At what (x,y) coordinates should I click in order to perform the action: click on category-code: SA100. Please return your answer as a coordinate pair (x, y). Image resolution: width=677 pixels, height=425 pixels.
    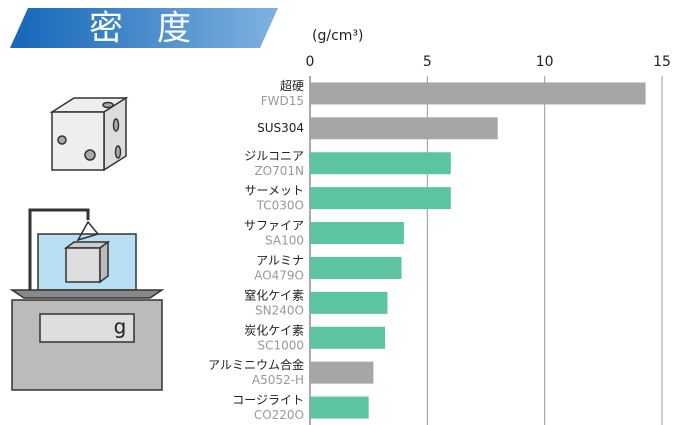
    Looking at the image, I should click on (284, 241).